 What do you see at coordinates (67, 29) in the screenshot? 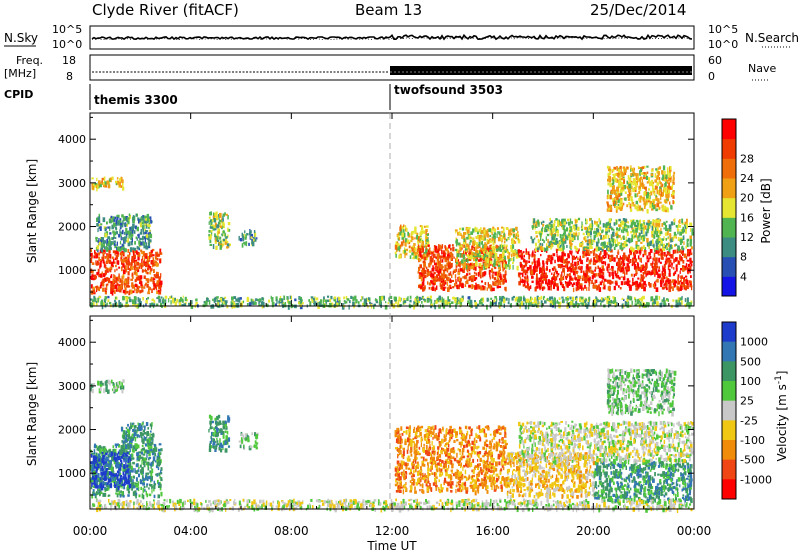
I see `noise-left-tick-top: 10^5` at bounding box center [67, 29].